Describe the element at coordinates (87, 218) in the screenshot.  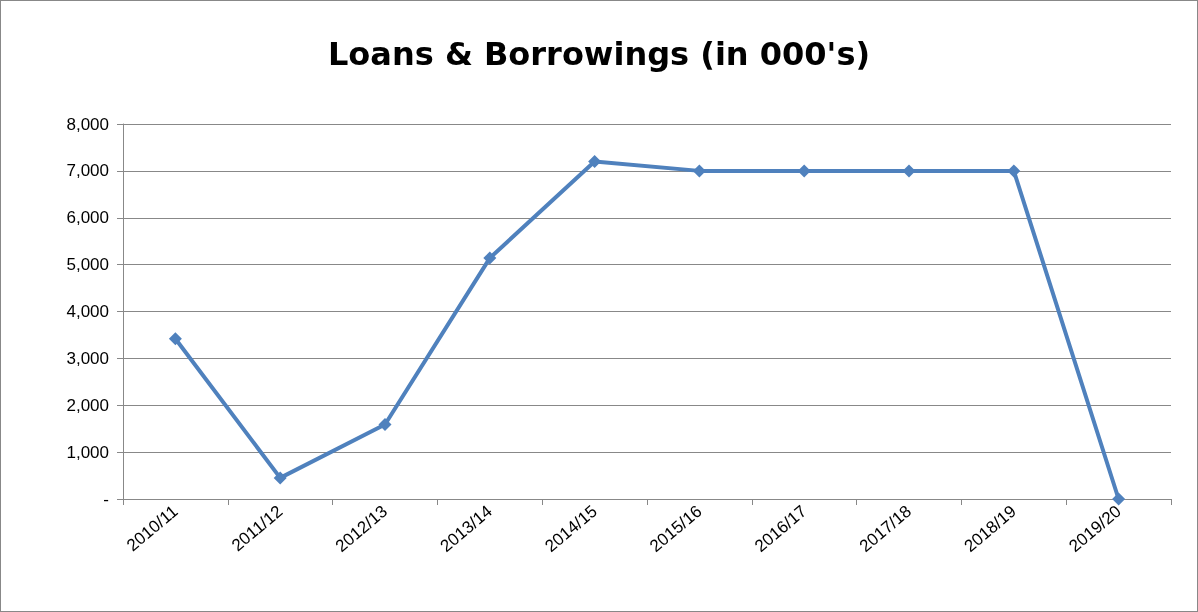
I see `y-tick-label: 6,000` at that location.